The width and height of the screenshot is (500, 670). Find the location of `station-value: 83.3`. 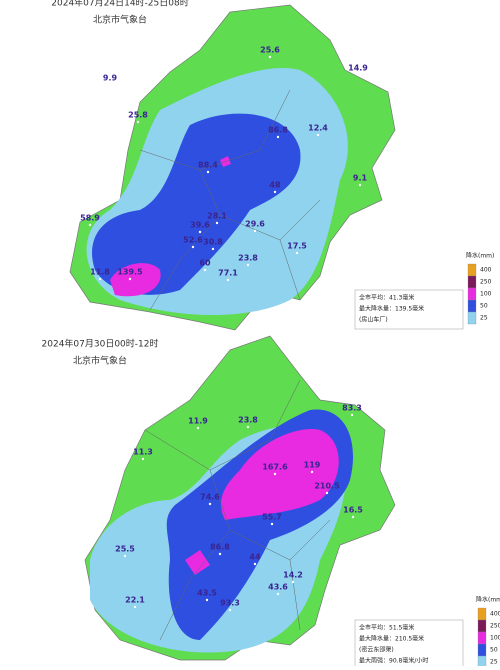

station-value: 83.3 is located at coordinates (352, 408).